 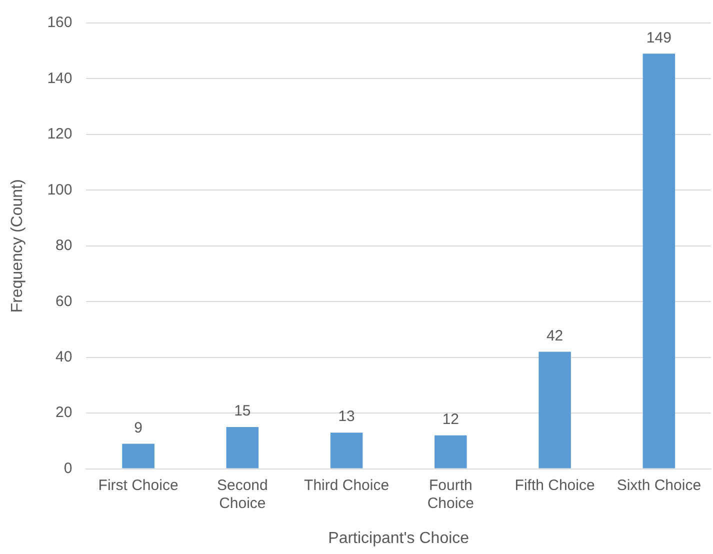 I want to click on y-axis-title: Frequency (Count), so click(x=17, y=246).